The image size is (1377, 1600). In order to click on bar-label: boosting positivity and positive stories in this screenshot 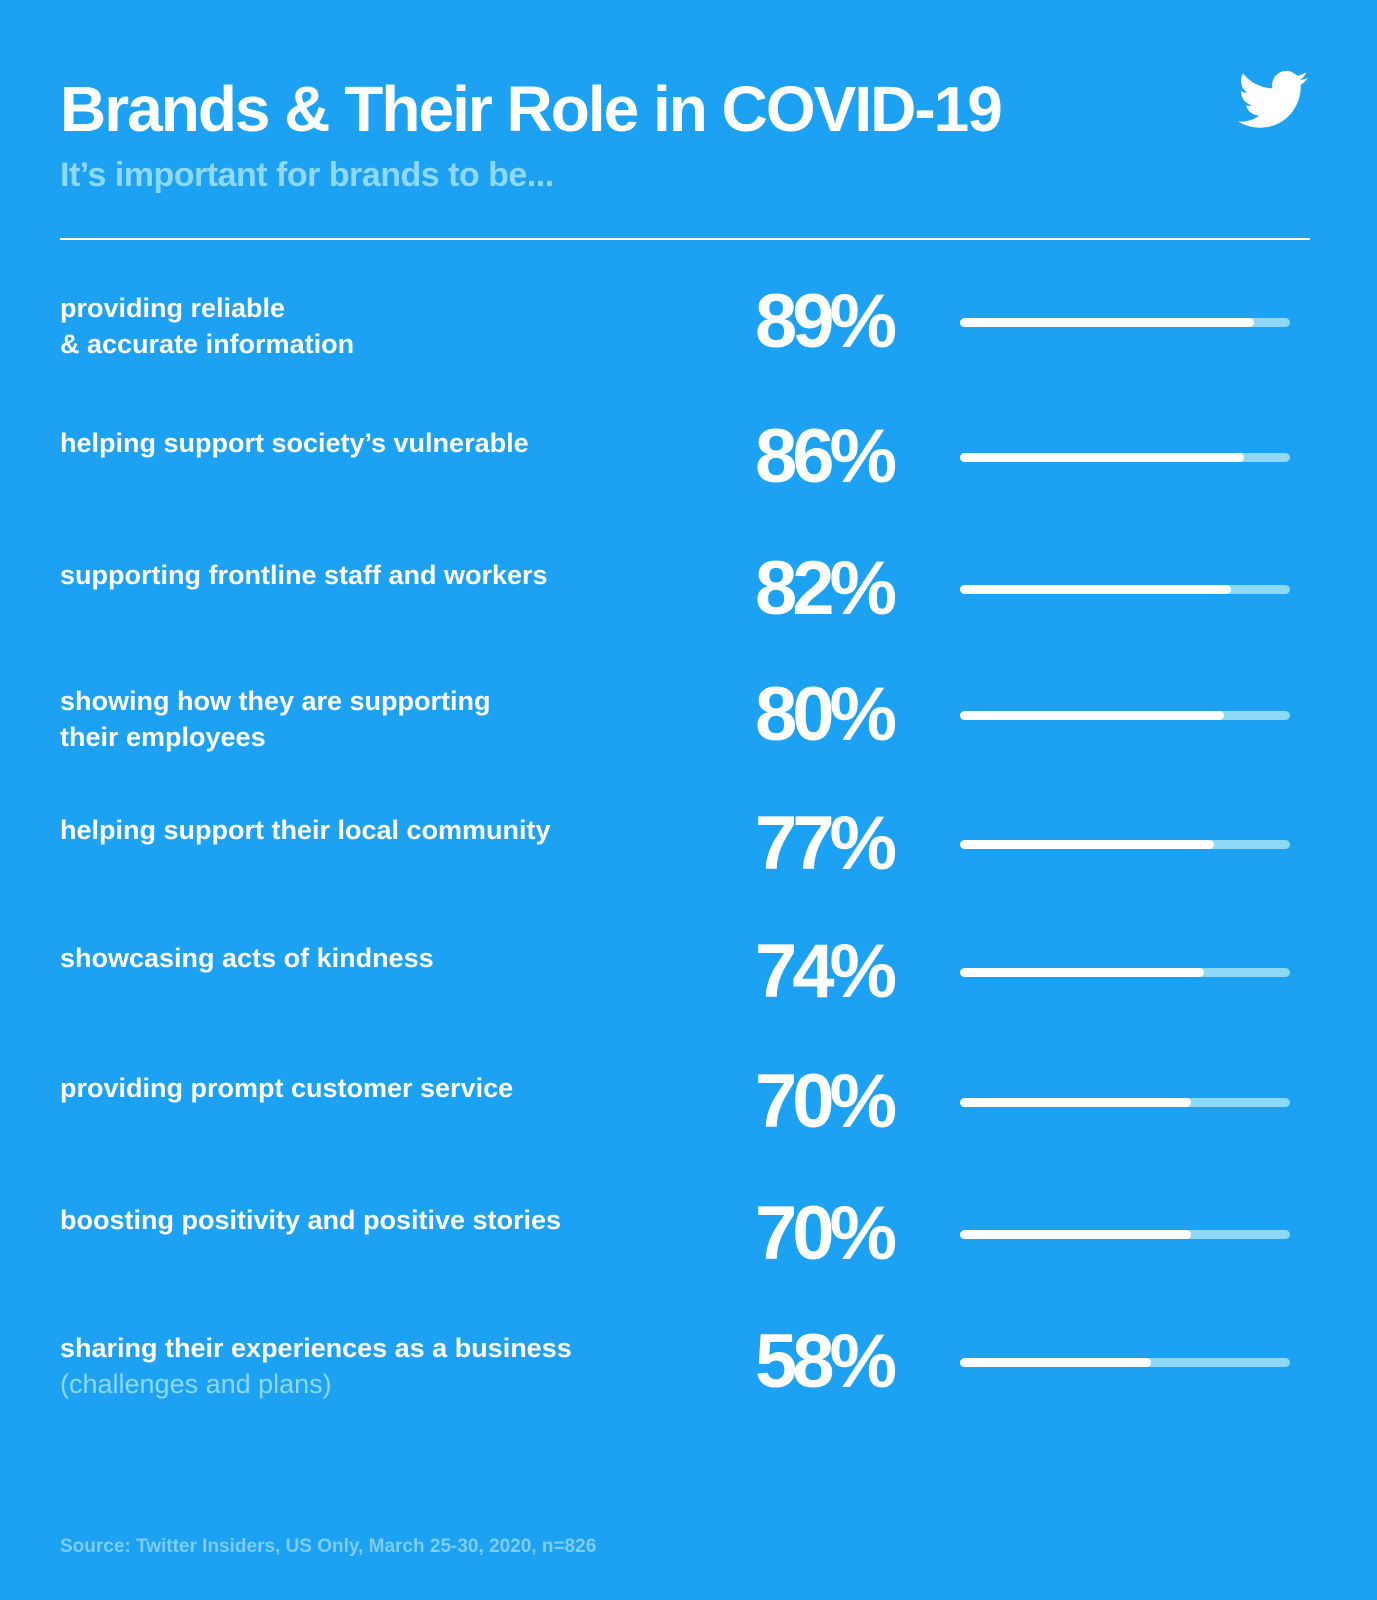, I will do `click(370, 1220)`.